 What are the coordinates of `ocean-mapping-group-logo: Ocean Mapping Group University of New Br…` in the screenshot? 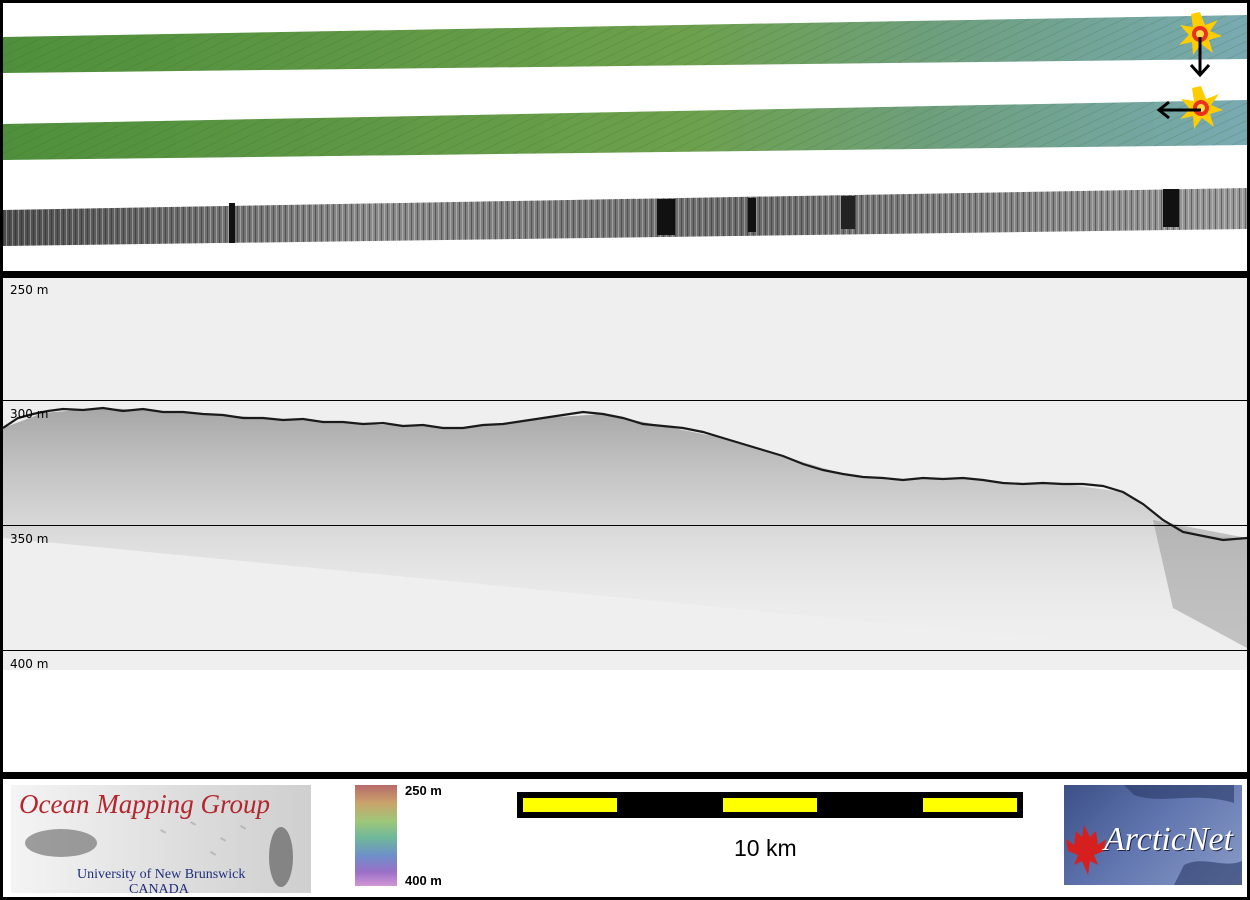 It's located at (161, 841).